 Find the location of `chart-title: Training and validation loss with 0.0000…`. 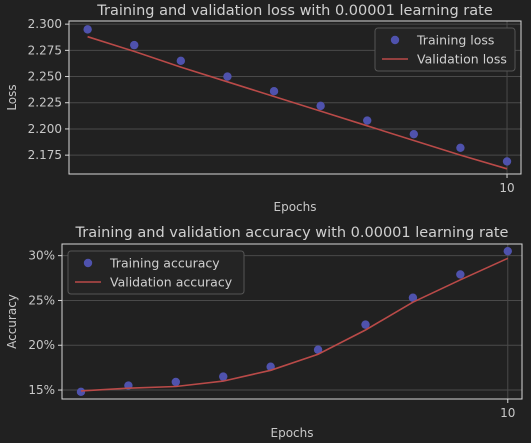

chart-title: Training and validation loss with 0.0000… is located at coordinates (294, 11).